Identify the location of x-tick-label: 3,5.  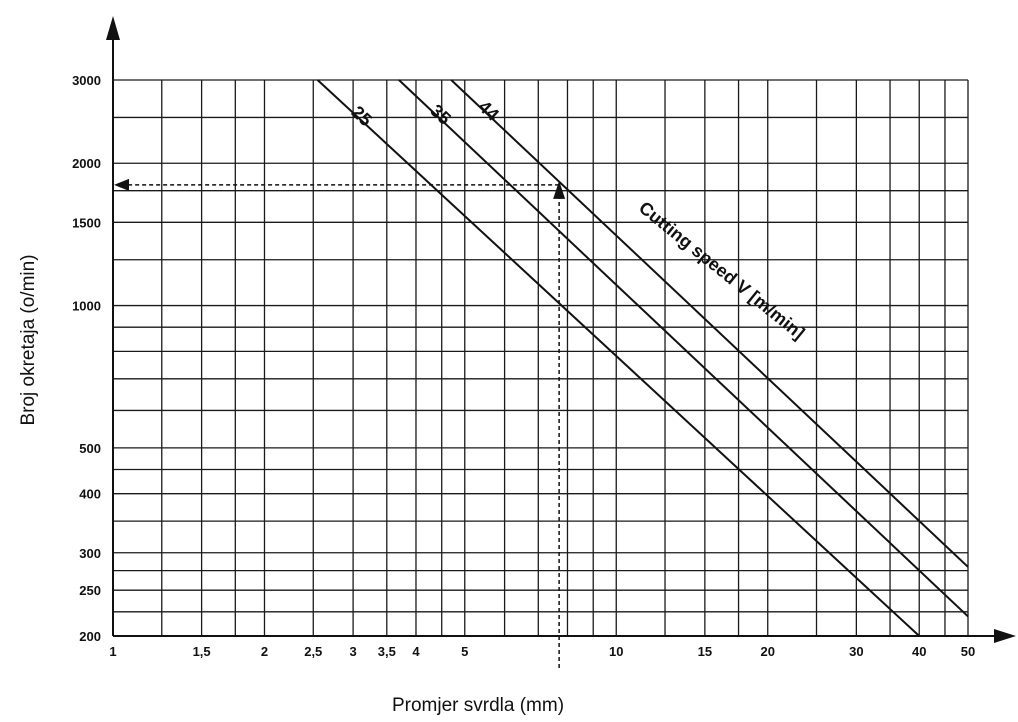
(387, 651).